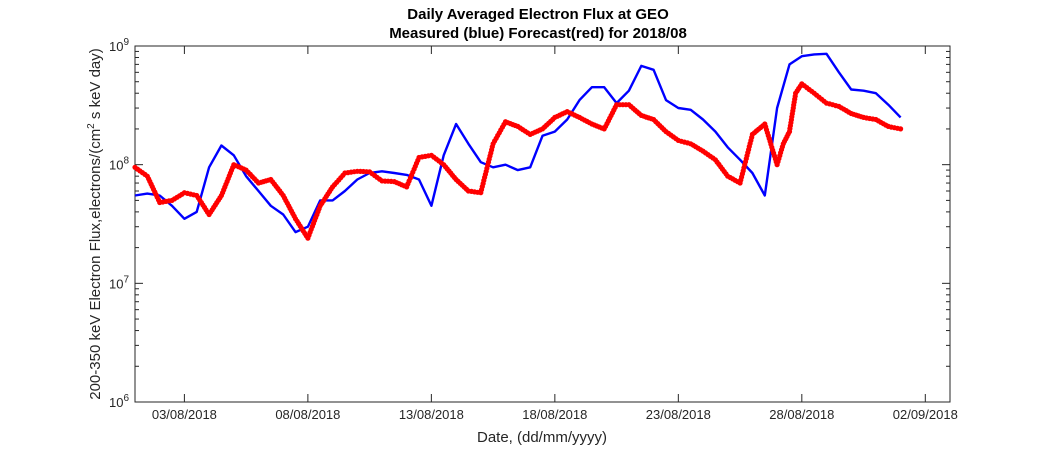 This screenshot has height=450, width=1050. I want to click on y-tick-label: 10⁷, so click(119, 282).